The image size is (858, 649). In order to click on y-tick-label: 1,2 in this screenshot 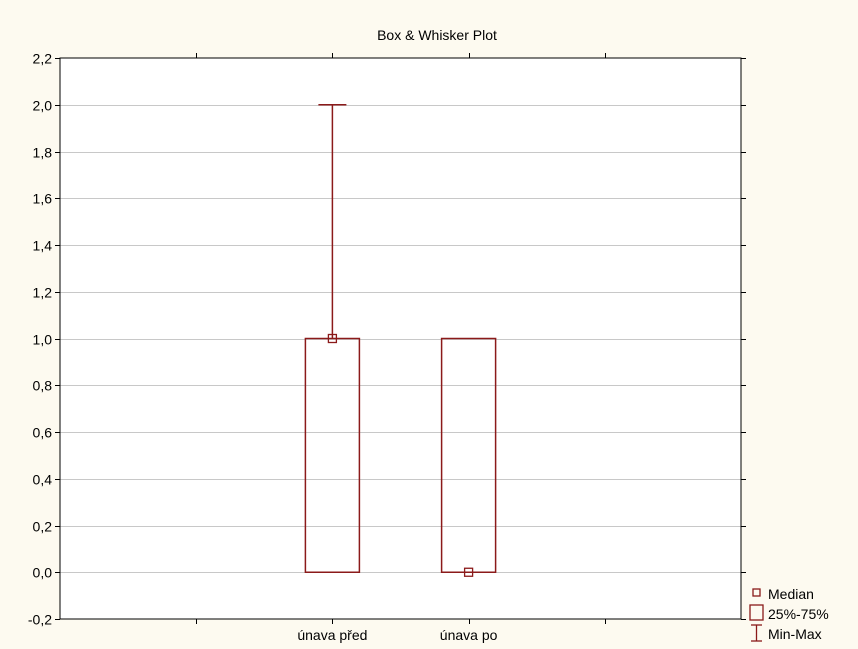, I will do `click(43, 293)`.